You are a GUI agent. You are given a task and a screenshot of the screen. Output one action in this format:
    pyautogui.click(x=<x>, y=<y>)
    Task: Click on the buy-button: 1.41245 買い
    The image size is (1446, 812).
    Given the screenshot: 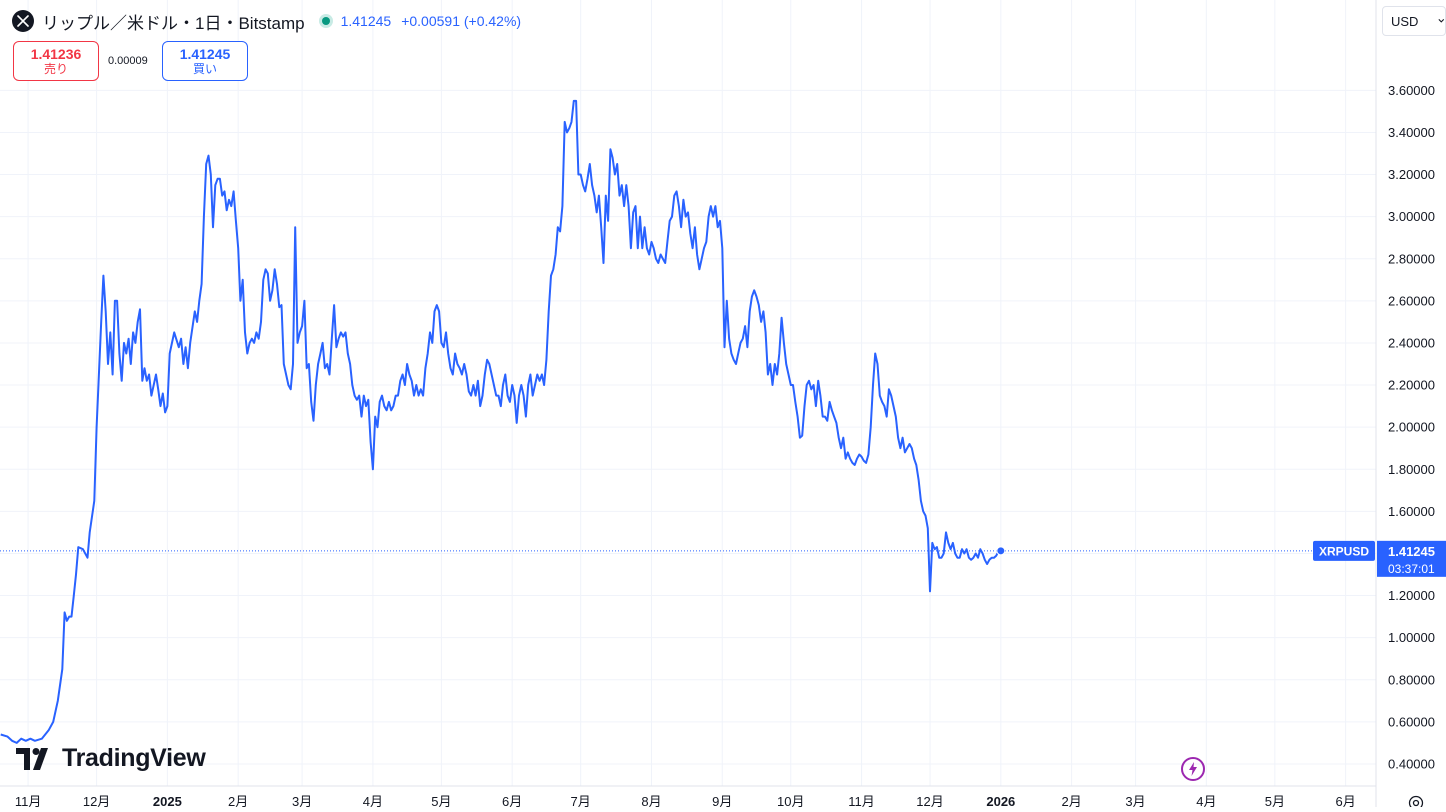 What is the action you would take?
    pyautogui.click(x=205, y=61)
    